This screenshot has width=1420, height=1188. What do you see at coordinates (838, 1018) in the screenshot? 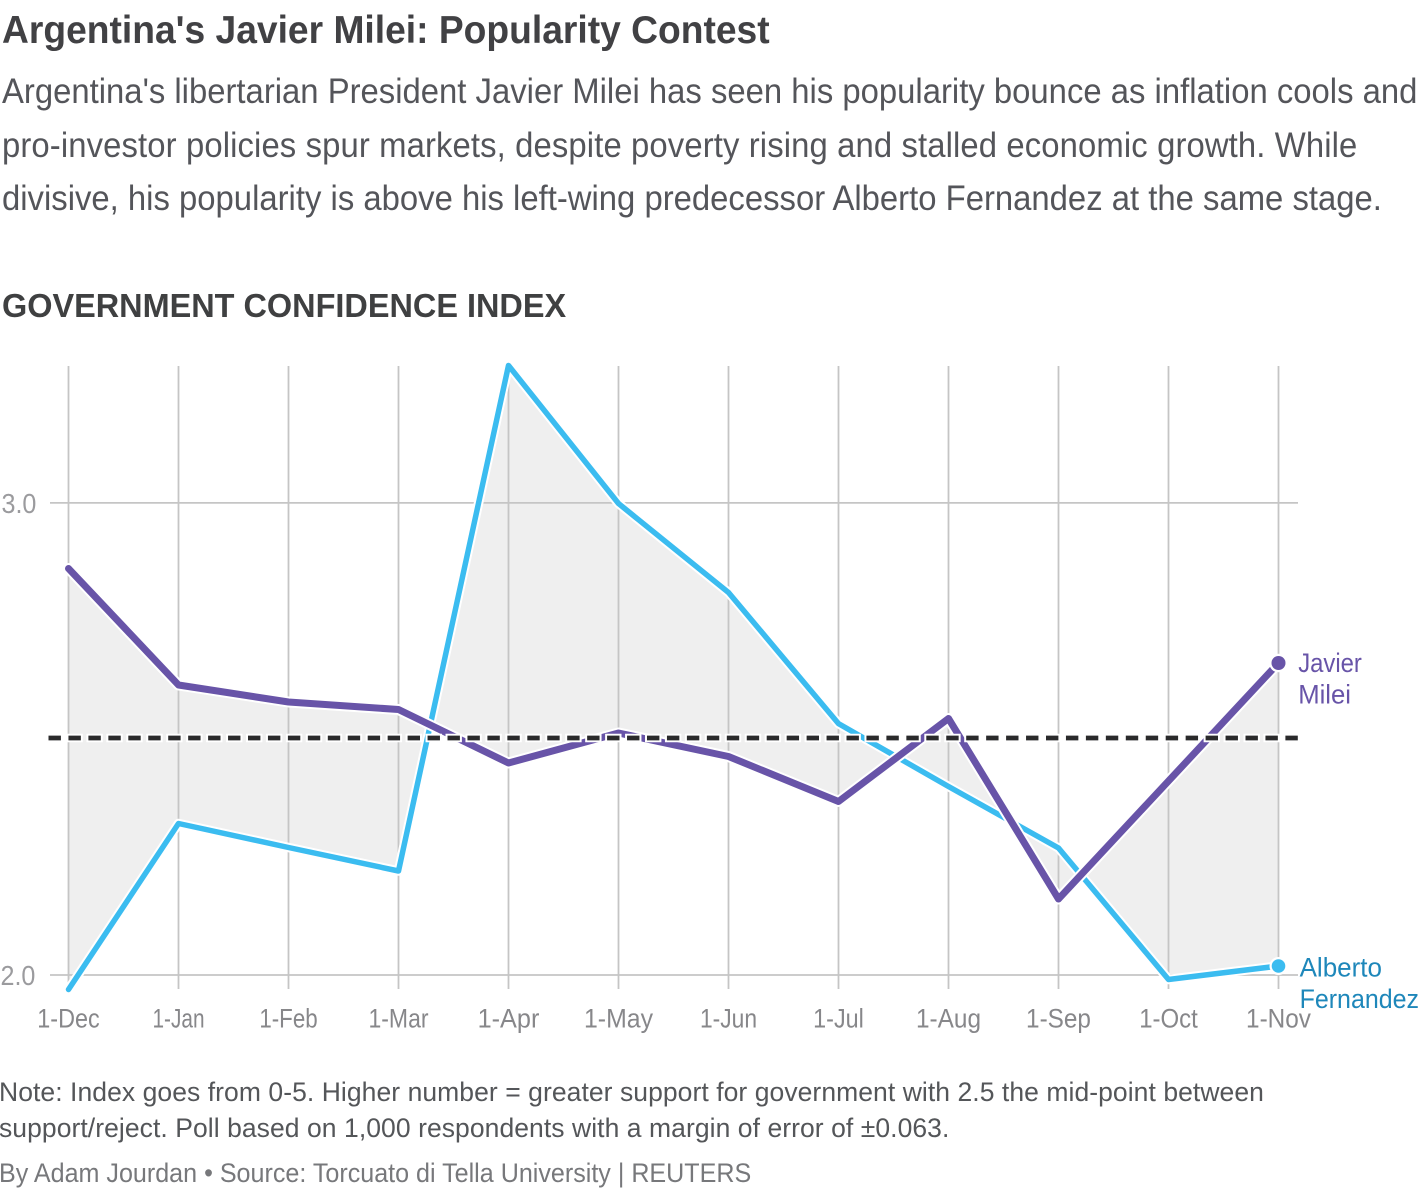
I see `svg-text: 1-Jul` at bounding box center [838, 1018].